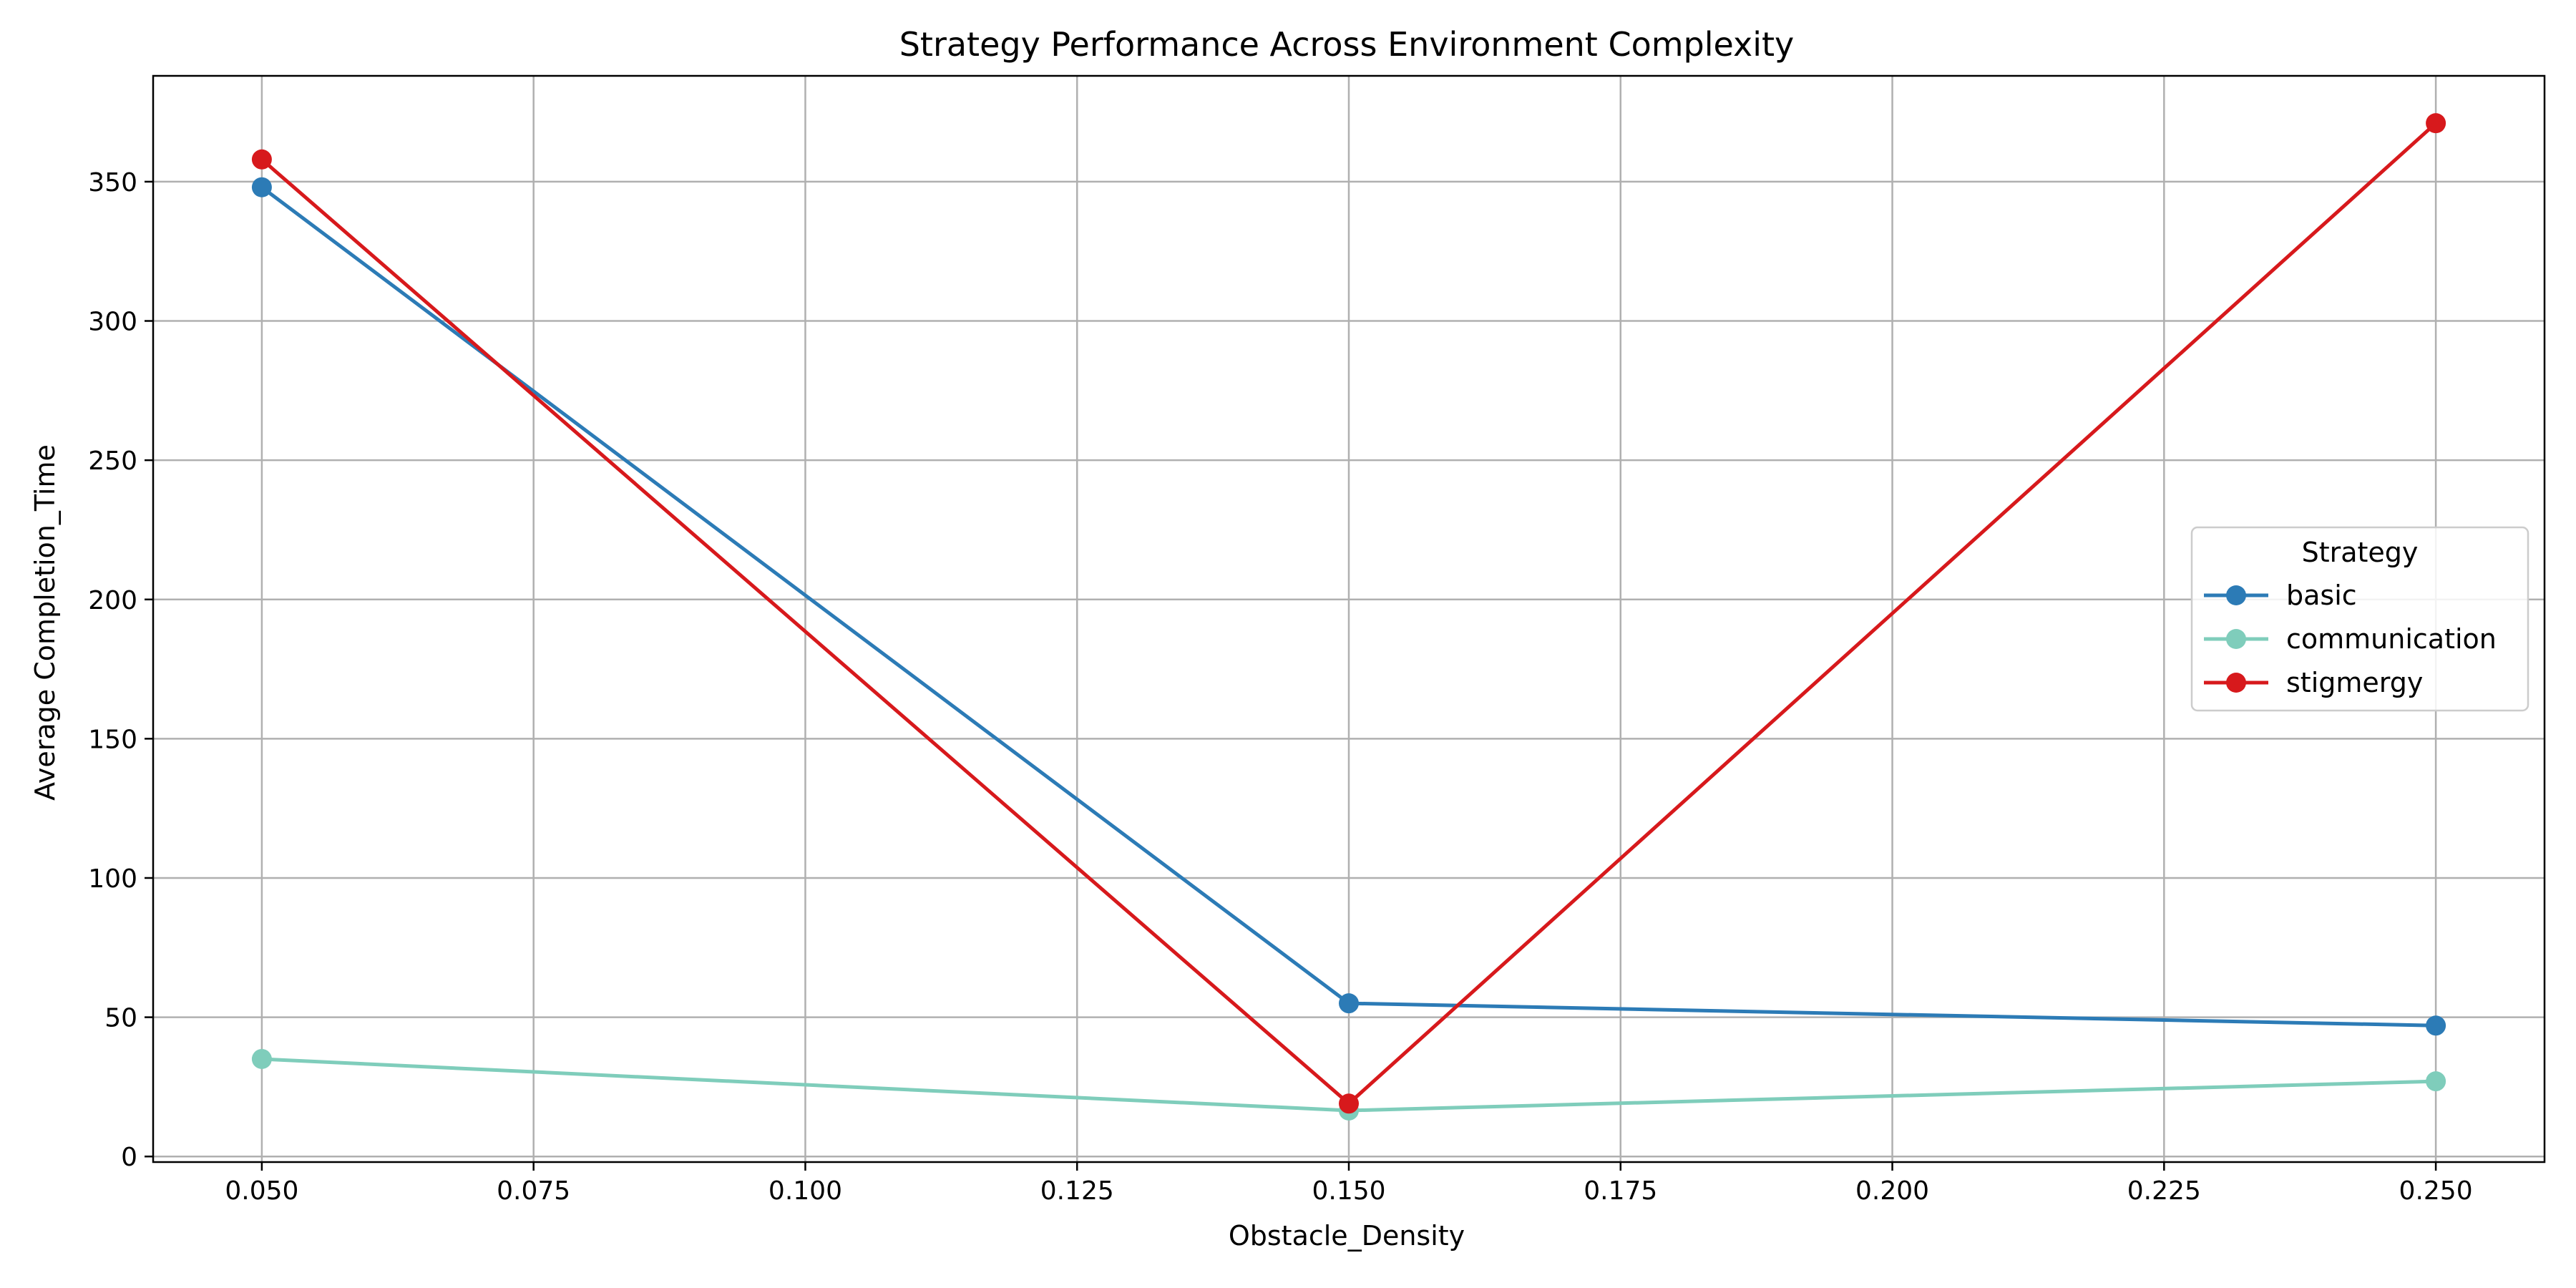  What do you see at coordinates (112, 322) in the screenshot?
I see `y-tick-label: 300` at bounding box center [112, 322].